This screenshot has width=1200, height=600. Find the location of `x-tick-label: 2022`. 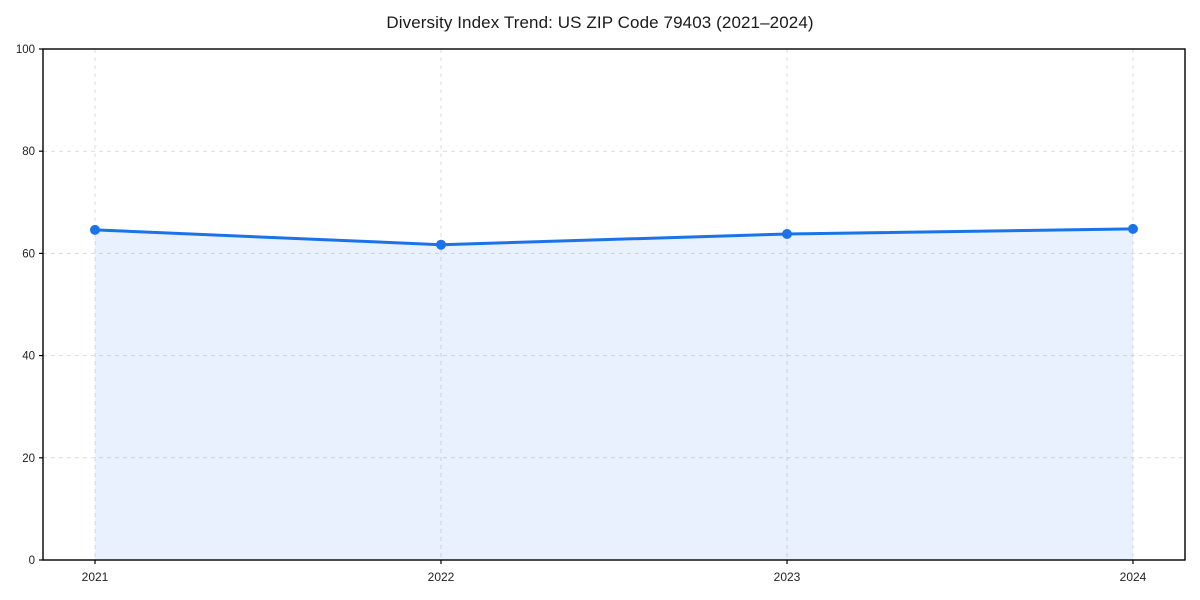

x-tick-label: 2022 is located at coordinates (441, 577).